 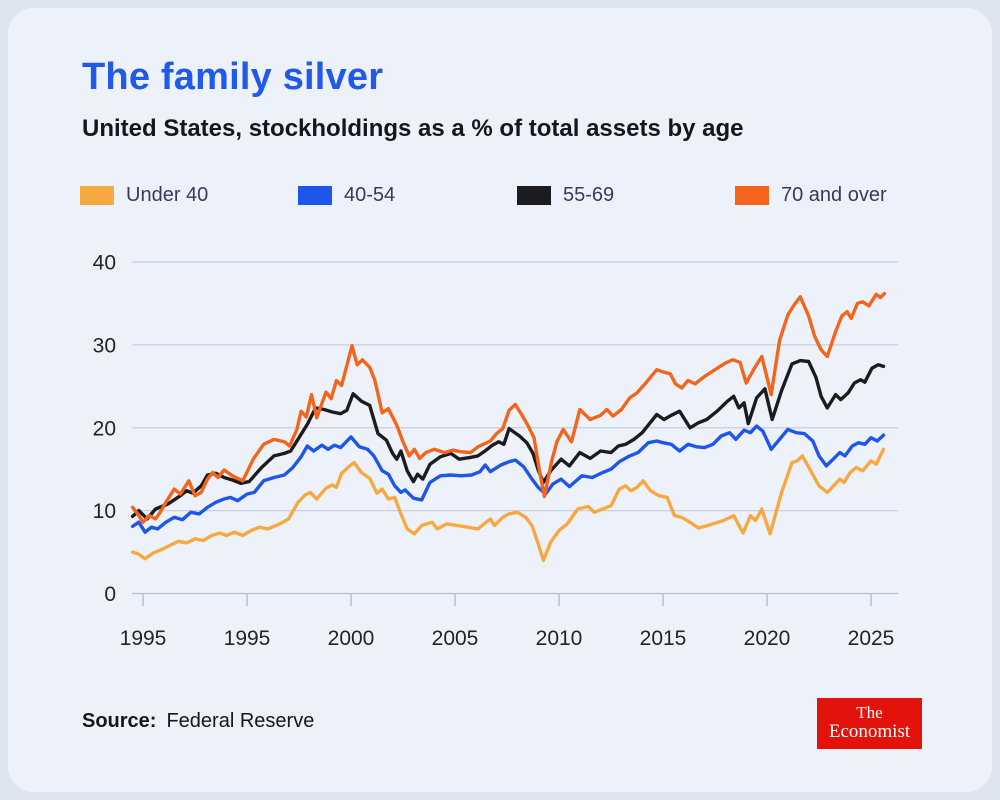 I want to click on y-tick-label: 20, so click(x=104, y=428).